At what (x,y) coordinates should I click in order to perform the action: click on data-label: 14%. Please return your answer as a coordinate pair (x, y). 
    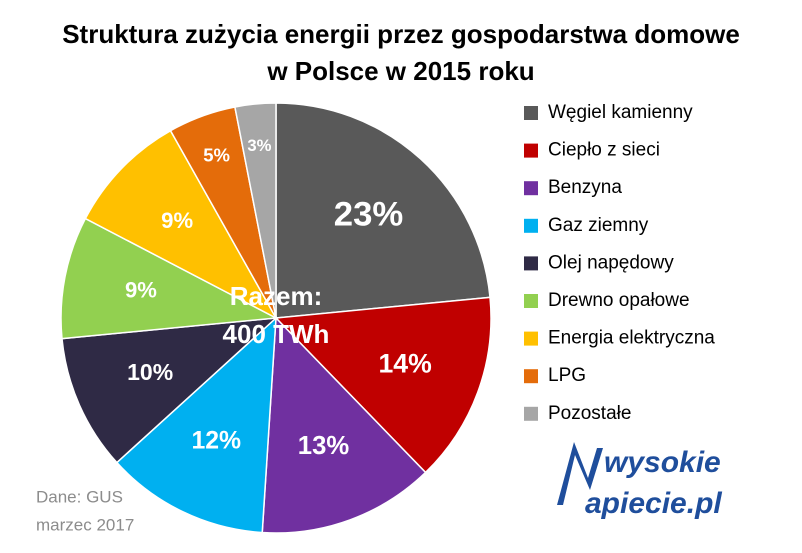
    Looking at the image, I should click on (405, 364).